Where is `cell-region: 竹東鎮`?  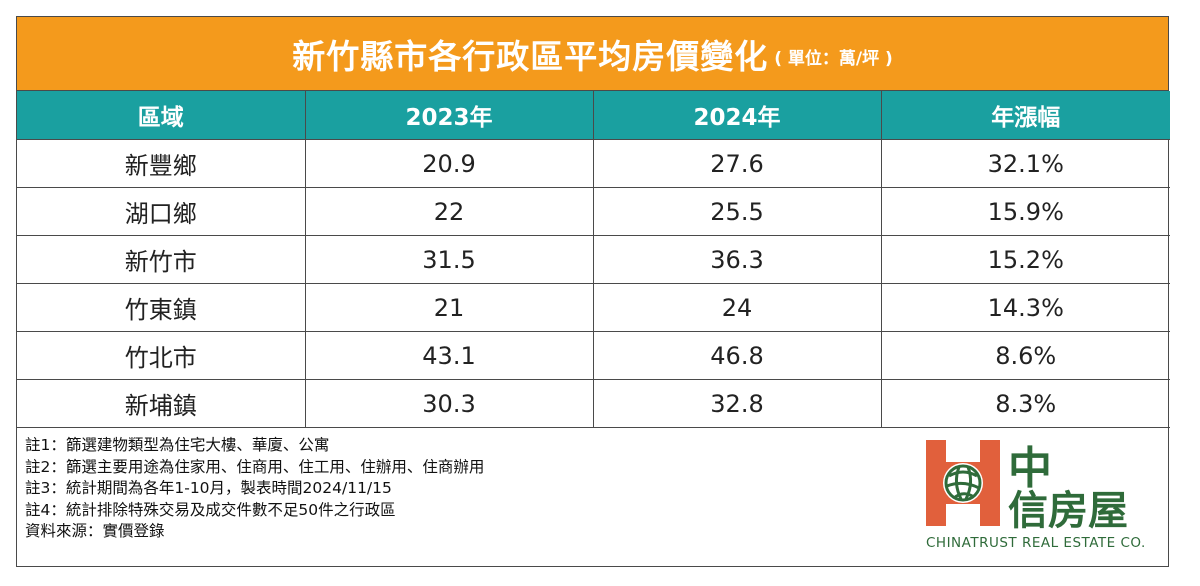
cell-region: 竹東鎮 is located at coordinates (161, 307).